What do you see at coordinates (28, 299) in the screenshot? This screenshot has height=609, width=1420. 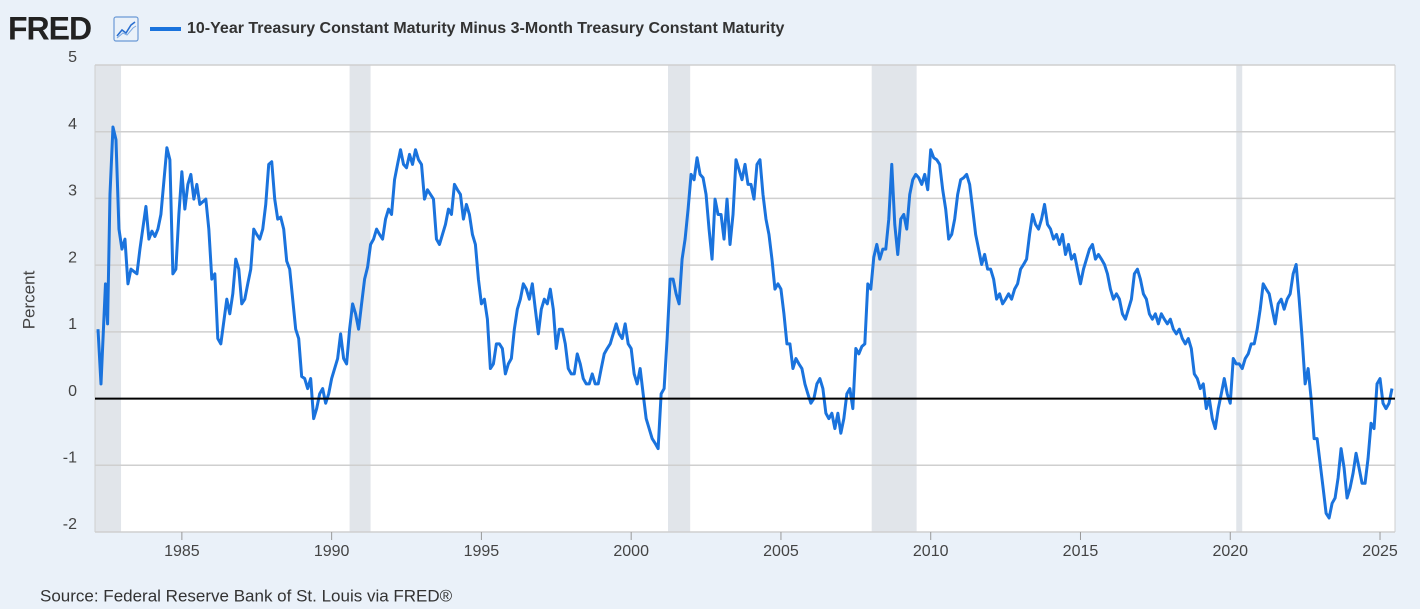 I see `y-axis-title: Percent` at bounding box center [28, 299].